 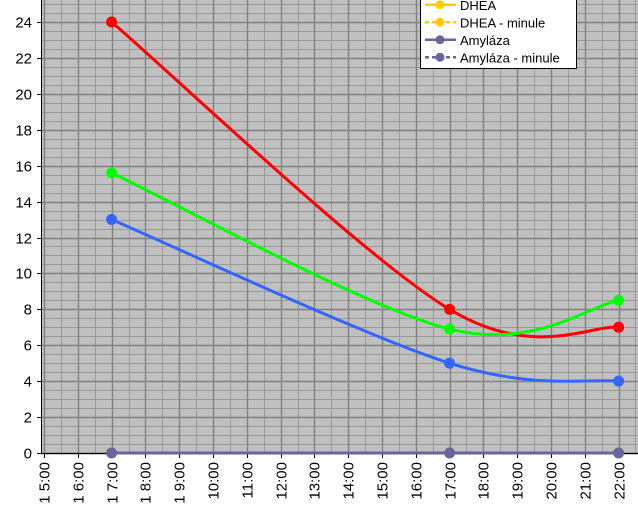 What do you see at coordinates (349, 481) in the screenshot?
I see `x-tick-label: 14:00` at bounding box center [349, 481].